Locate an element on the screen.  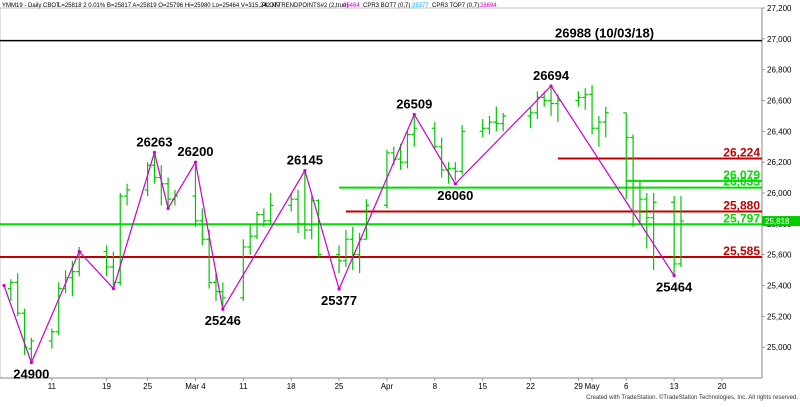
y-tick-label: 25,200 is located at coordinates (779, 316).